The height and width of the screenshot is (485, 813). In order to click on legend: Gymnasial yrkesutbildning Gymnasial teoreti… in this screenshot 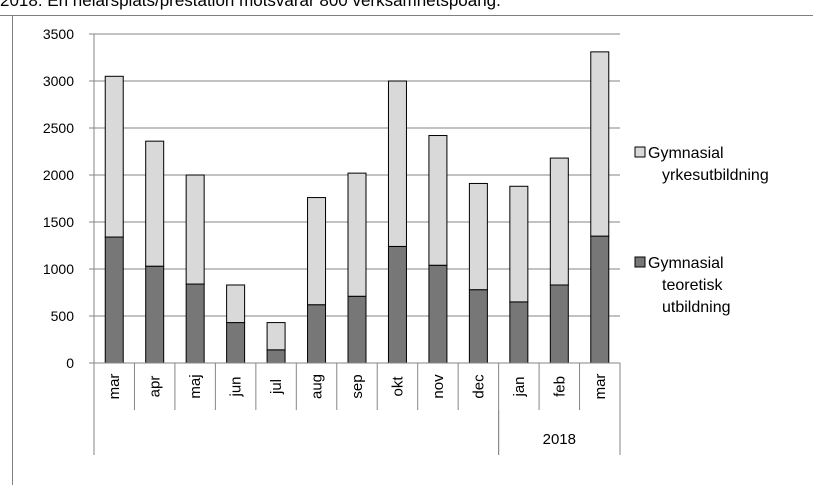, I will do `click(701, 230)`.